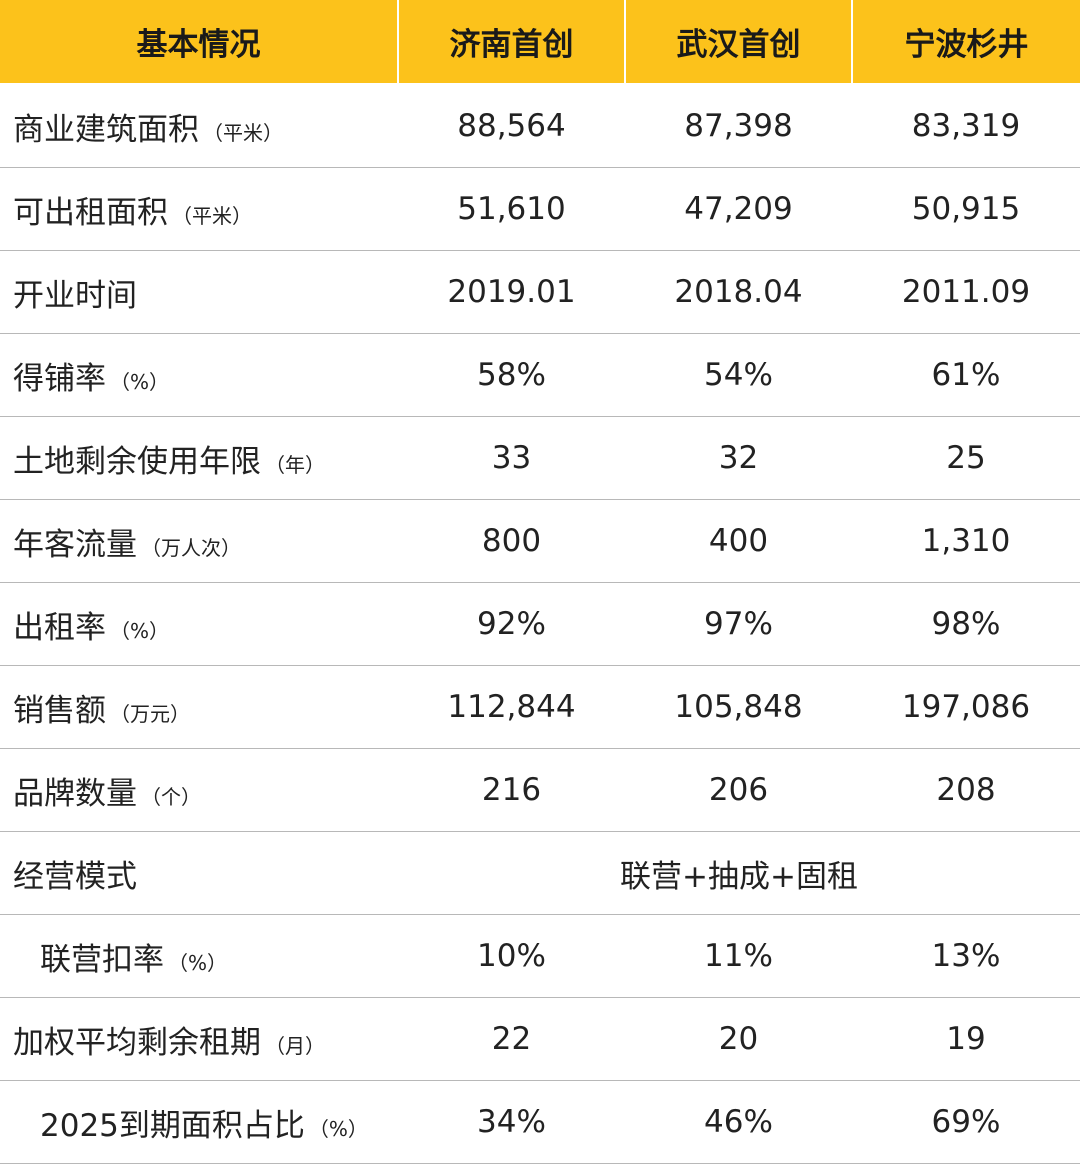 The image size is (1080, 1174). I want to click on row-label-cell: 2025到期面积占比 （%）, so click(199, 1122).